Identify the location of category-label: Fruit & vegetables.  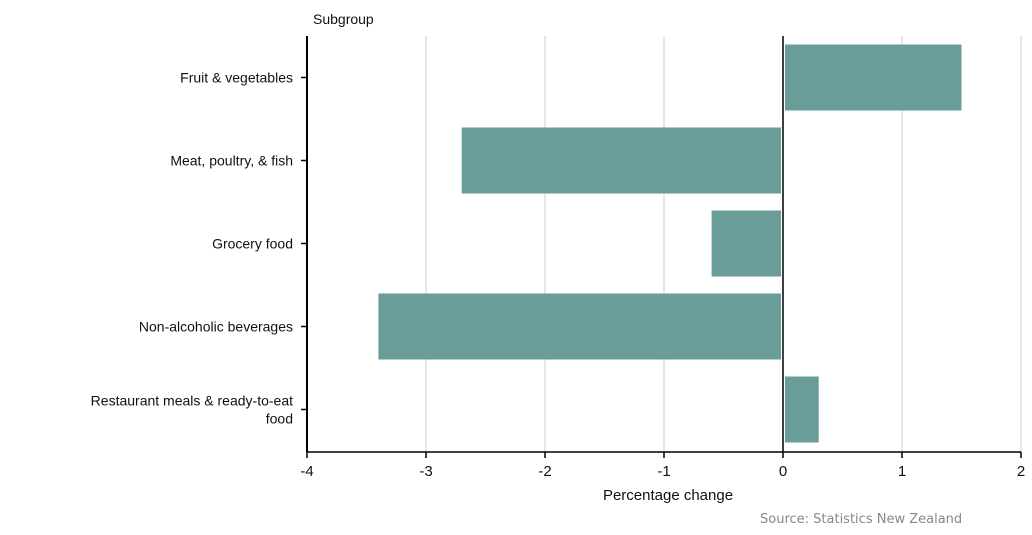
(236, 78).